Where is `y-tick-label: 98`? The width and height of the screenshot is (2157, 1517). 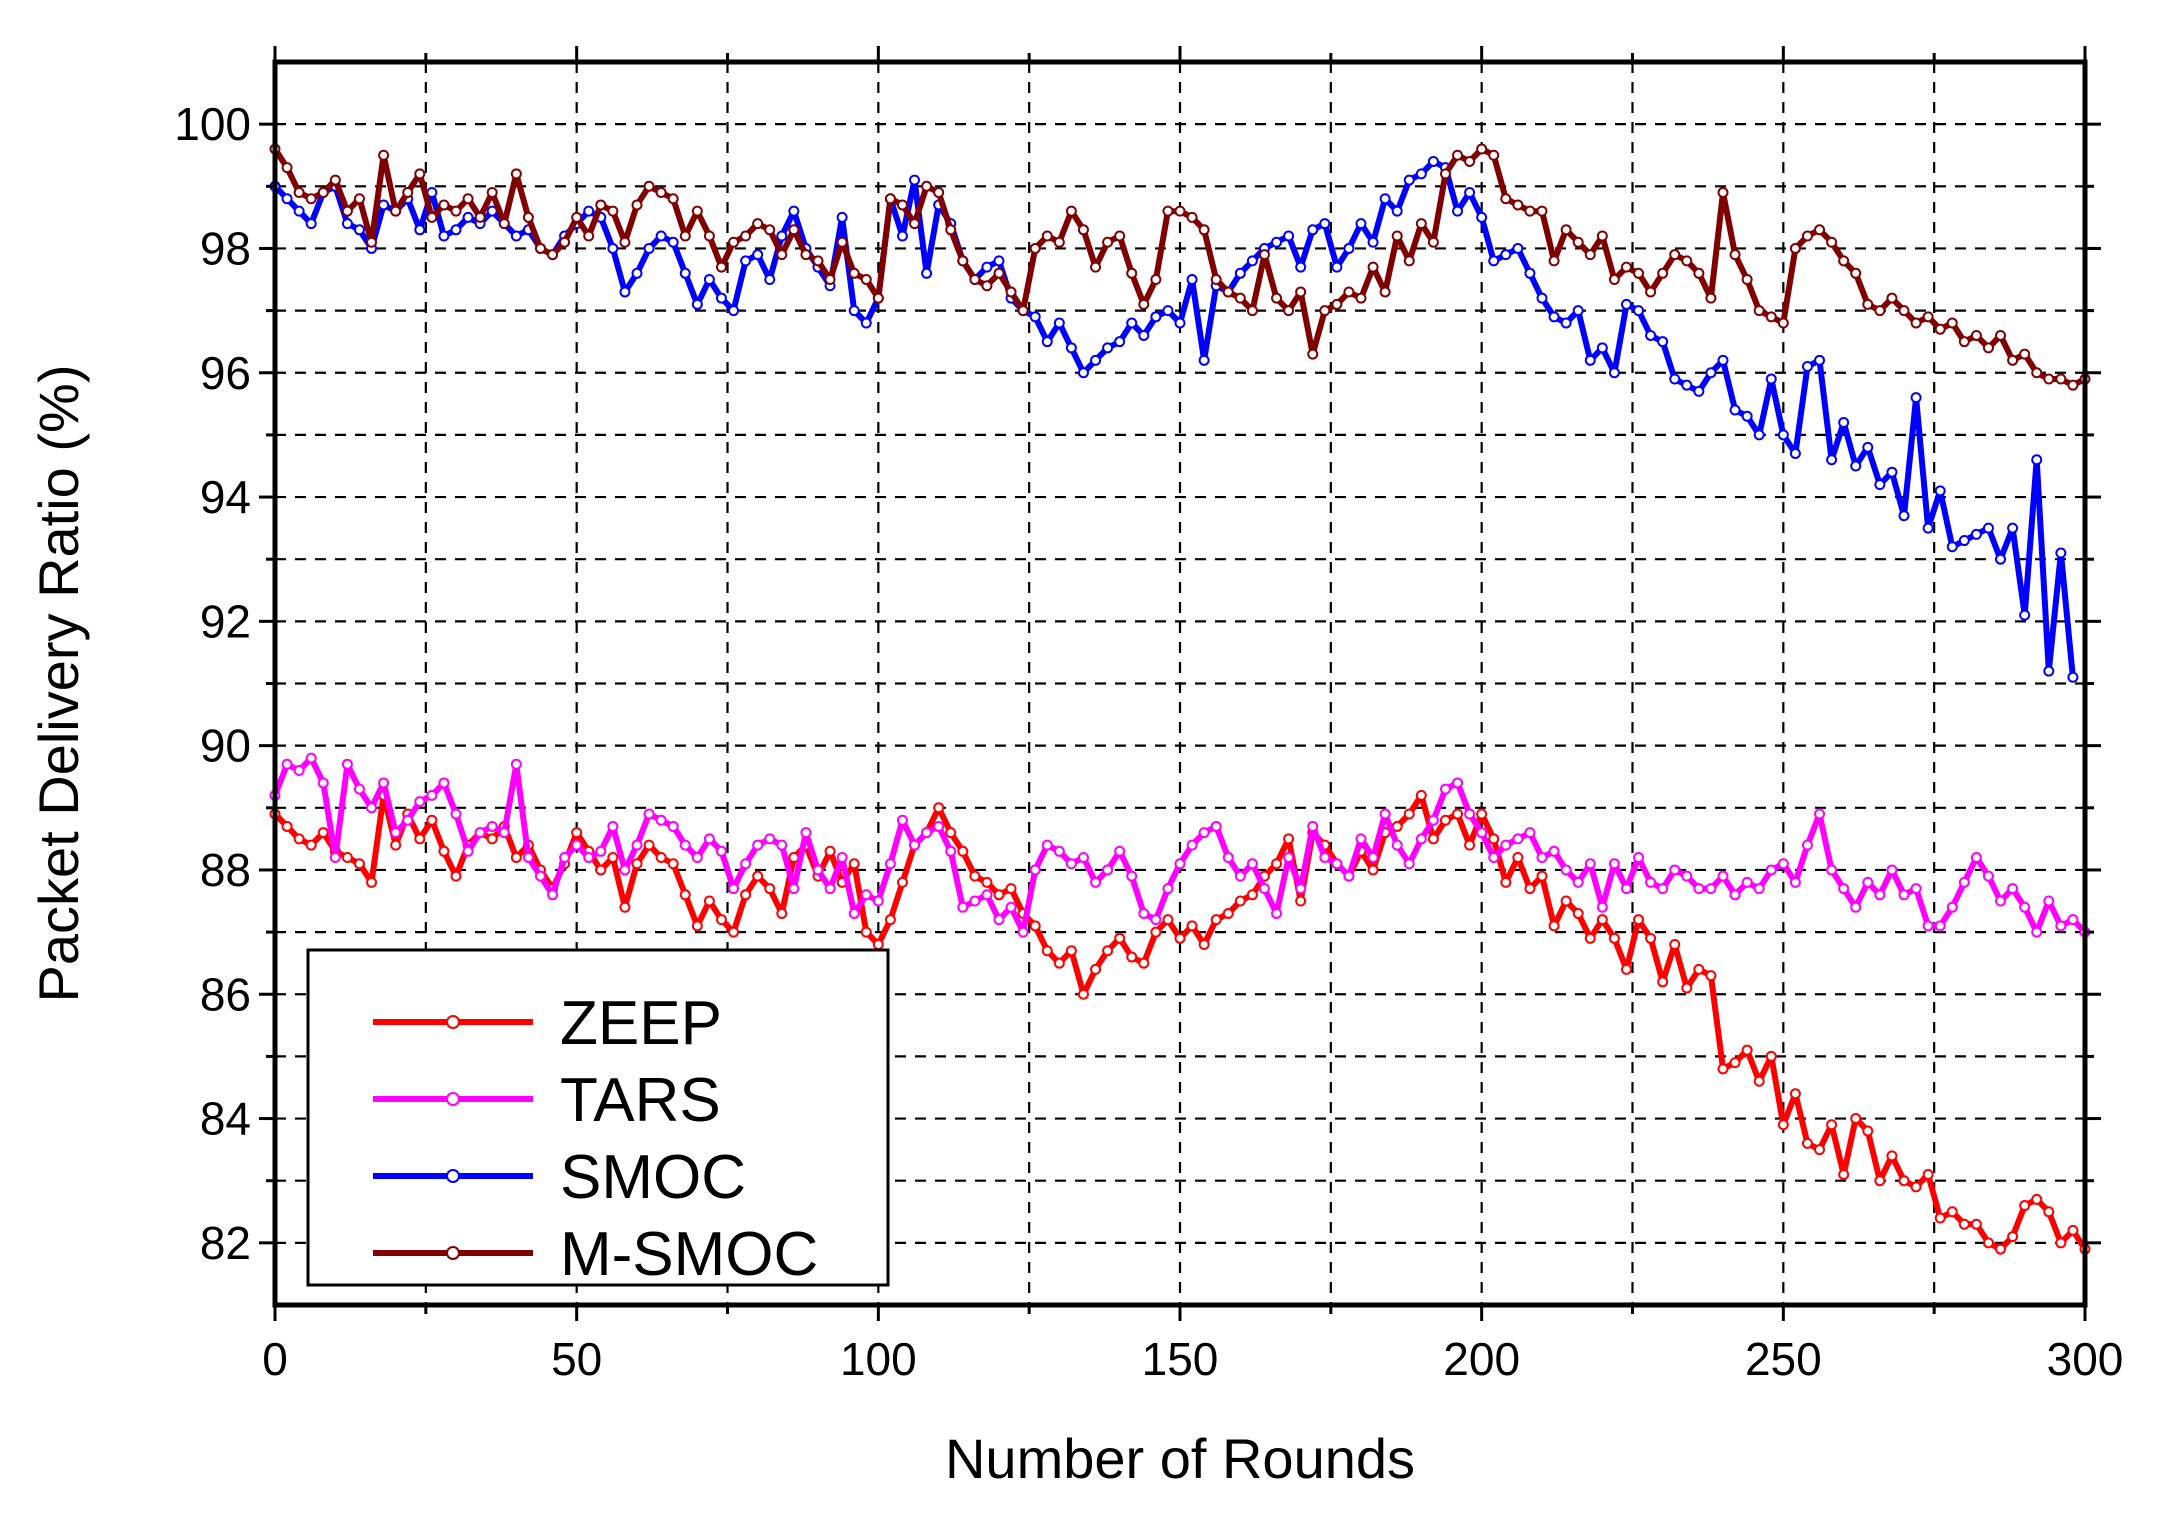 y-tick-label: 98 is located at coordinates (225, 248).